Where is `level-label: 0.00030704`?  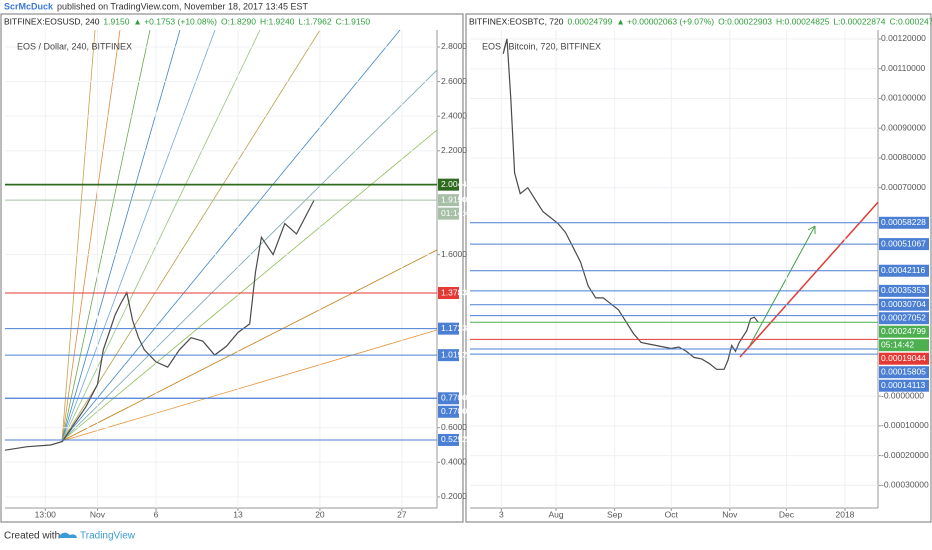
level-label: 0.00030704 is located at coordinates (903, 304).